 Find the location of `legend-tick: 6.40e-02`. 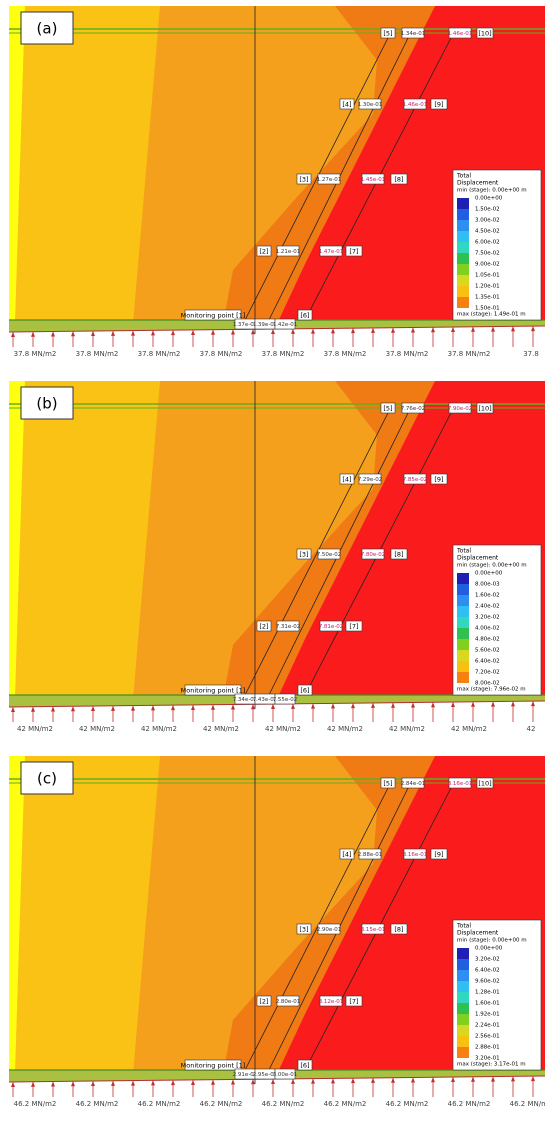

legend-tick: 6.40e-02 is located at coordinates (487, 971).